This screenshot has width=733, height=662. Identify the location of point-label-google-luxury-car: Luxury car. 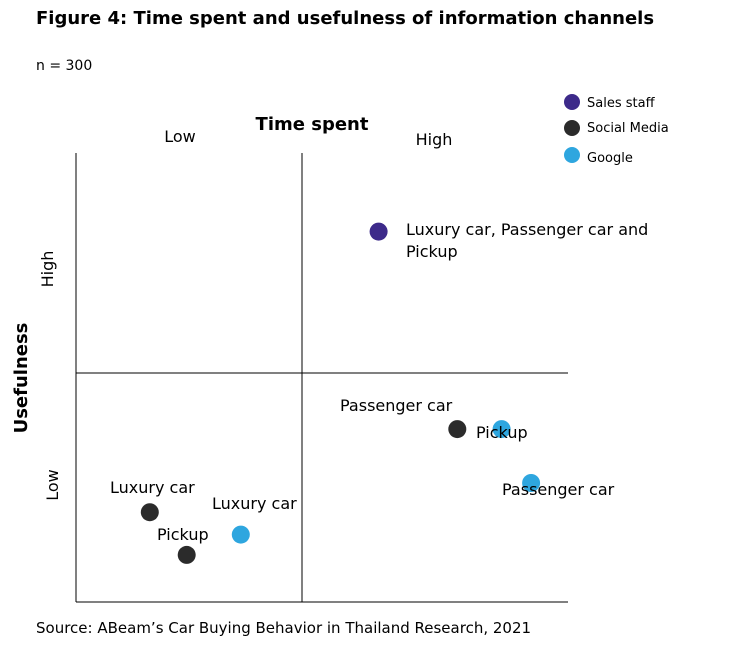
(254, 503).